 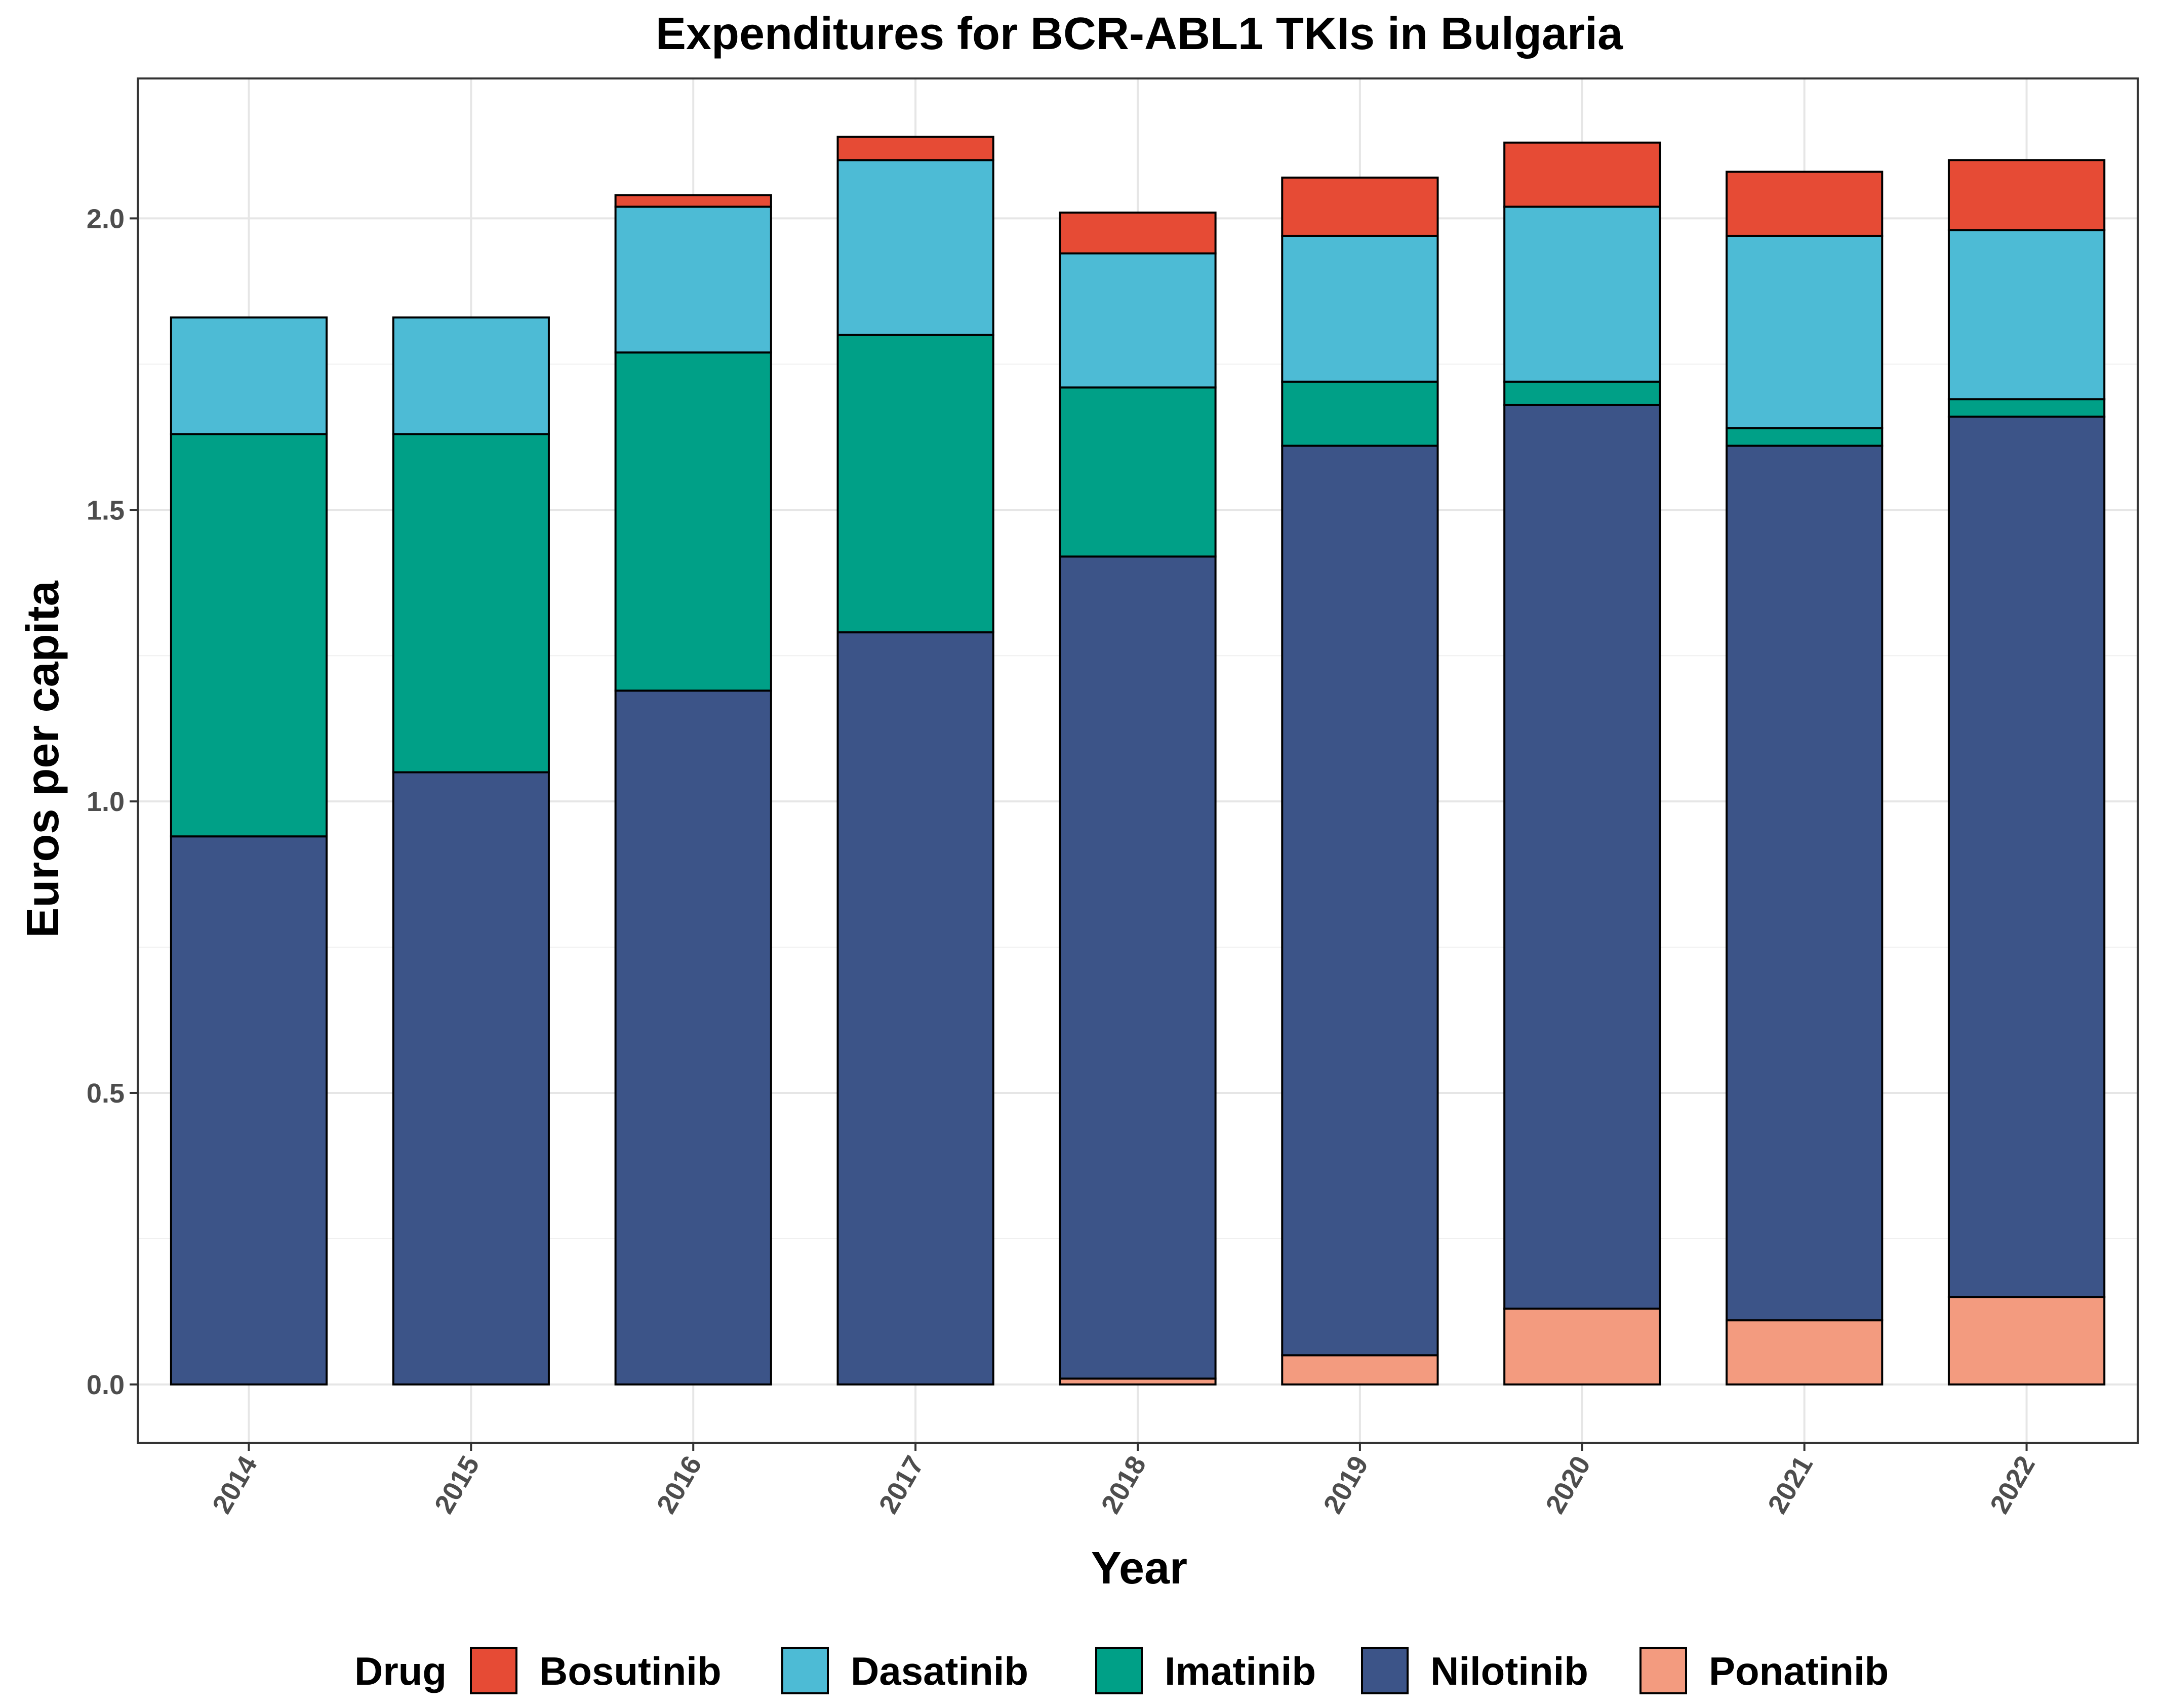 I want to click on bar-segment-bosutinib-2021, so click(x=1805, y=204).